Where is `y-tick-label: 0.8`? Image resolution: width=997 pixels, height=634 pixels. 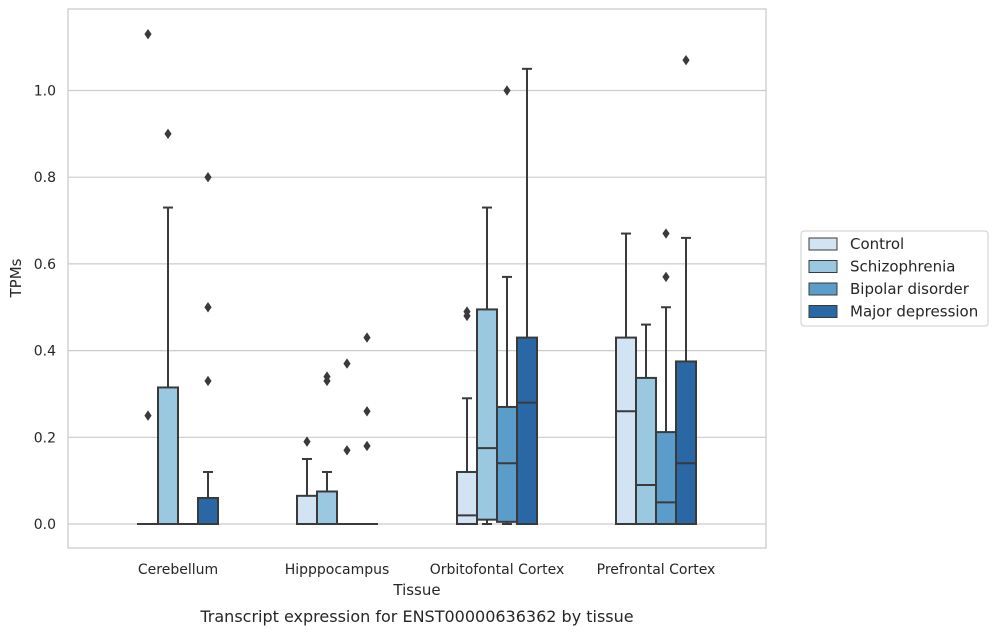
y-tick-label: 0.8 is located at coordinates (45, 178).